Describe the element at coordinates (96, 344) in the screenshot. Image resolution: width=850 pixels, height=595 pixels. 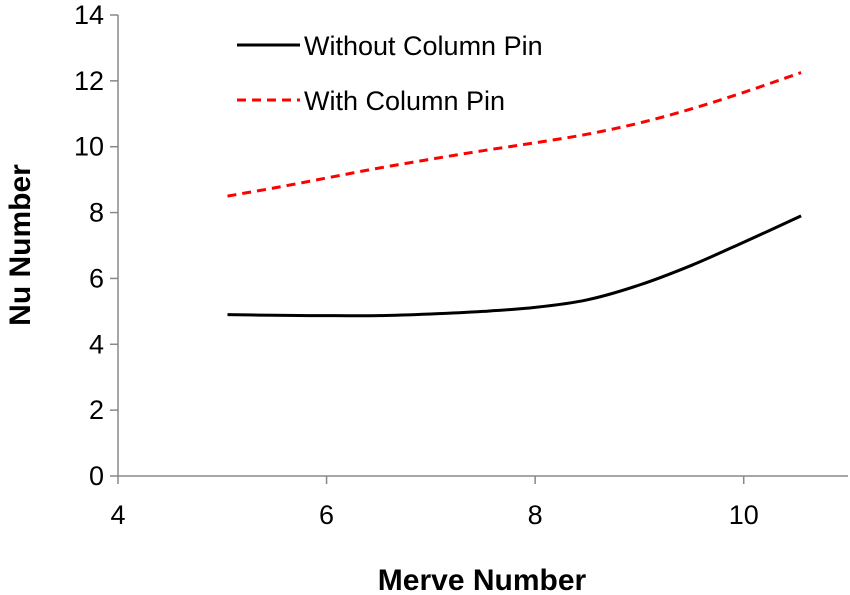
I see `y-tick-label: 4` at that location.